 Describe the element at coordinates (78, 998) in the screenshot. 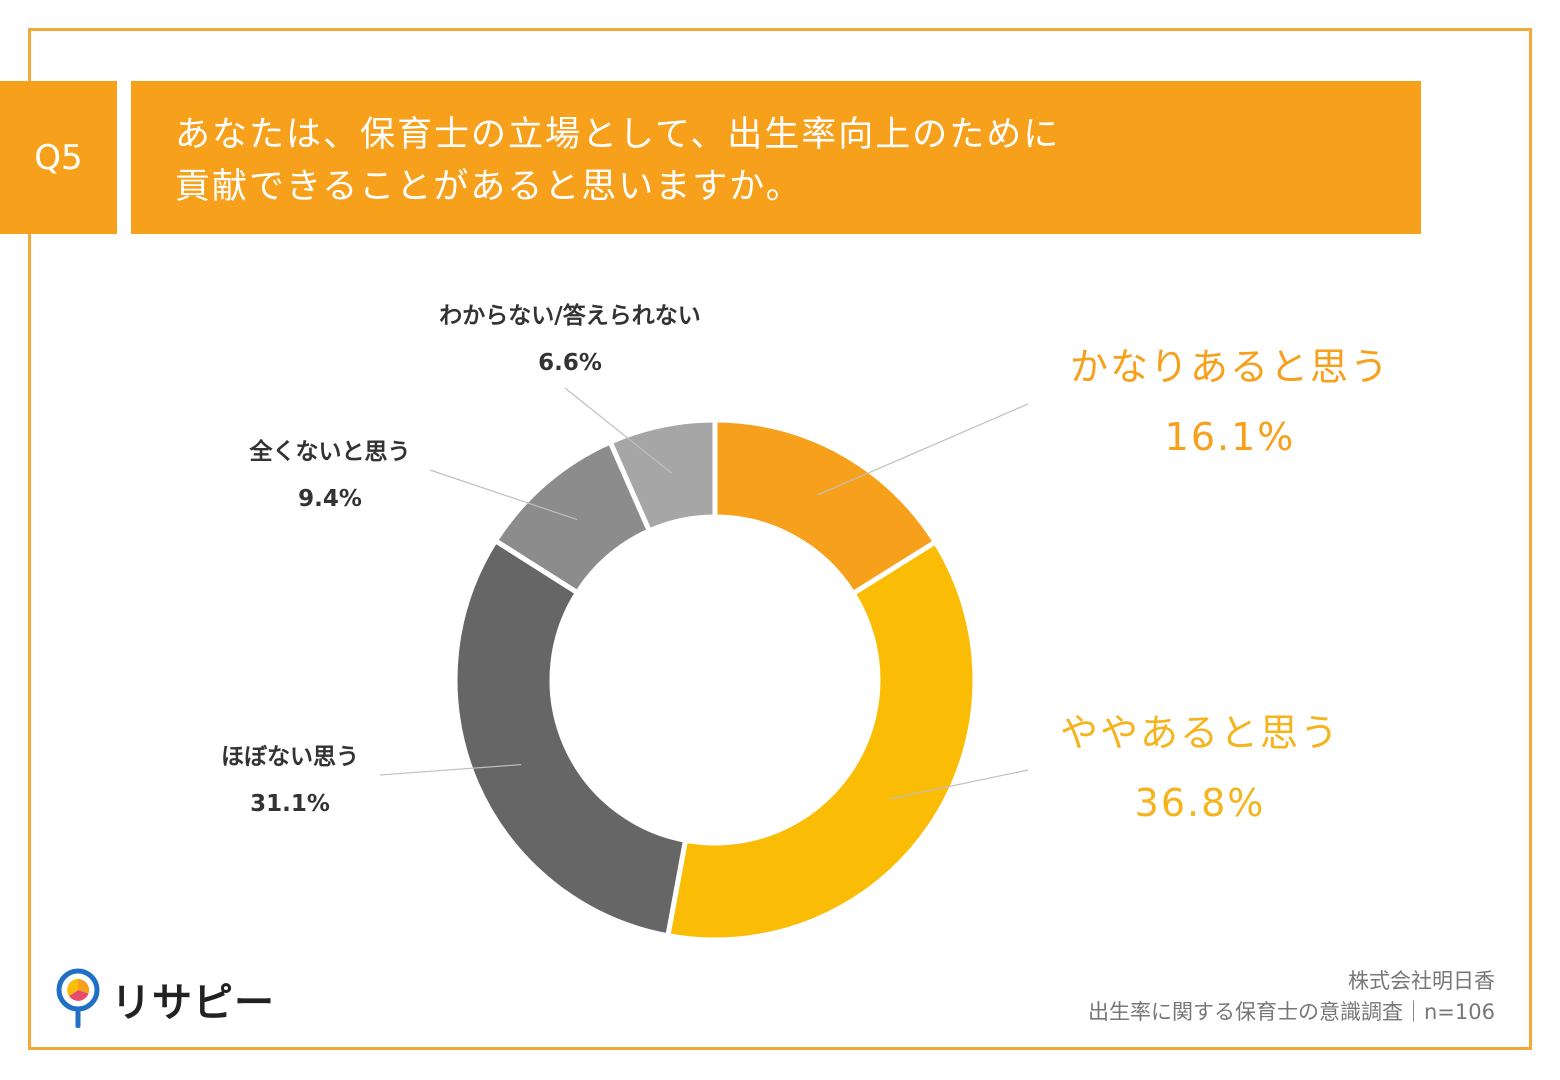

I see `map-pin-pie-icon` at that location.